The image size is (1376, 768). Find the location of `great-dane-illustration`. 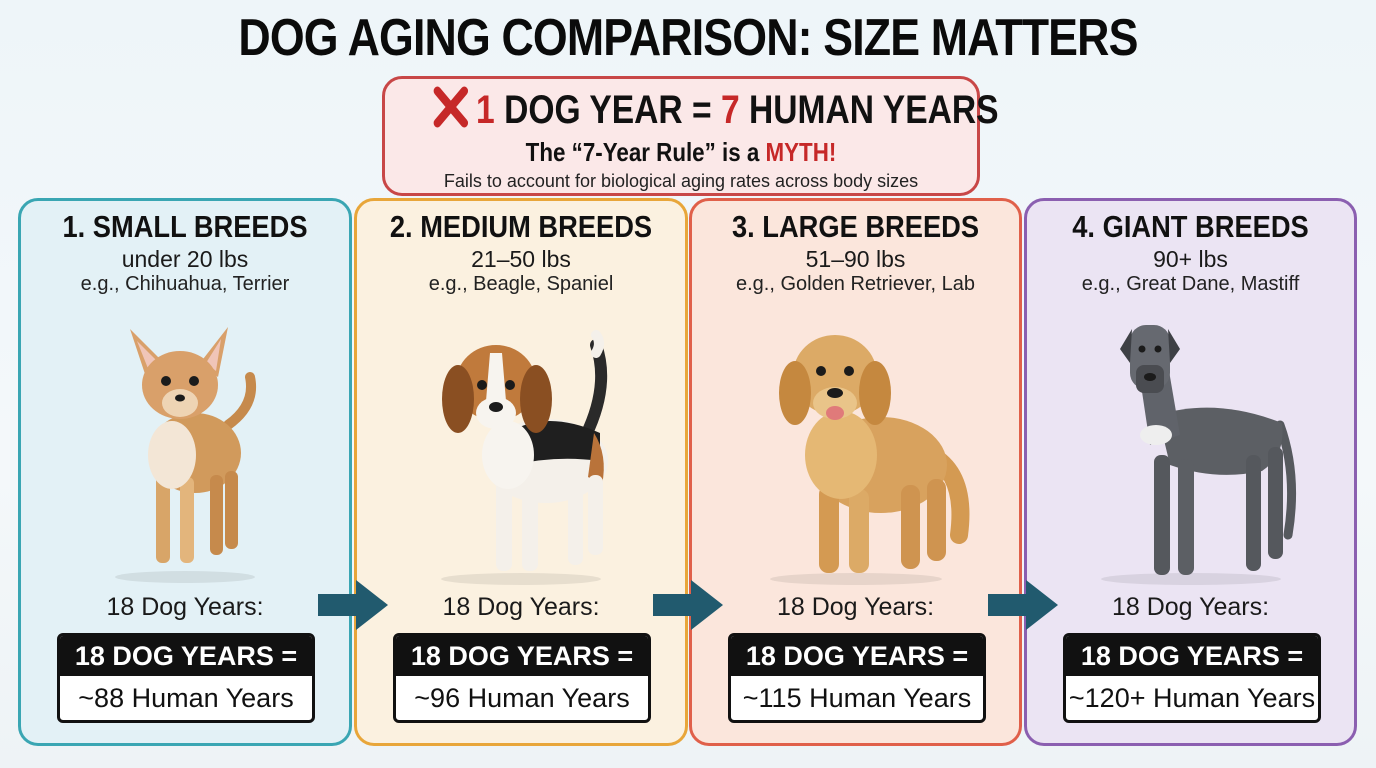

great-dane-illustration is located at coordinates (1198, 455).